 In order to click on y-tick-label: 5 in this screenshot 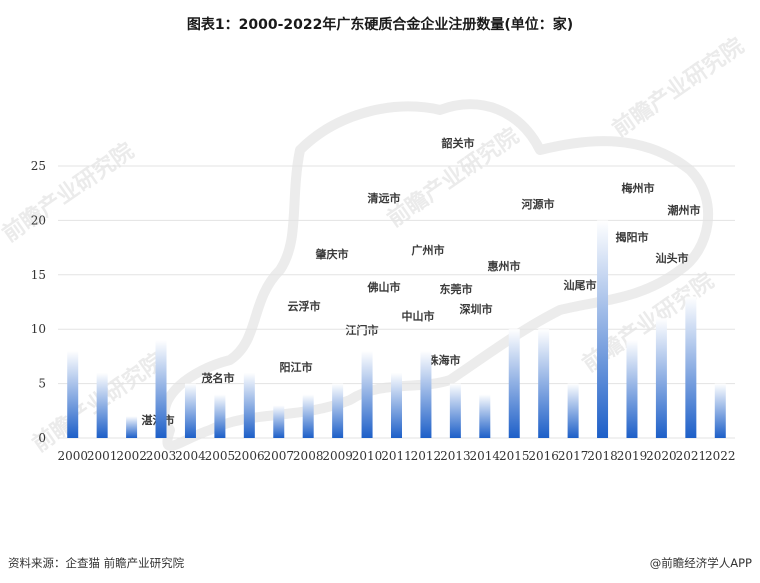, I will do `click(42, 384)`.